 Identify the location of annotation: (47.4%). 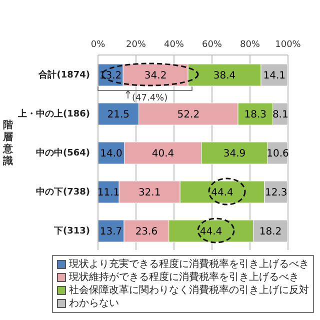
(150, 99).